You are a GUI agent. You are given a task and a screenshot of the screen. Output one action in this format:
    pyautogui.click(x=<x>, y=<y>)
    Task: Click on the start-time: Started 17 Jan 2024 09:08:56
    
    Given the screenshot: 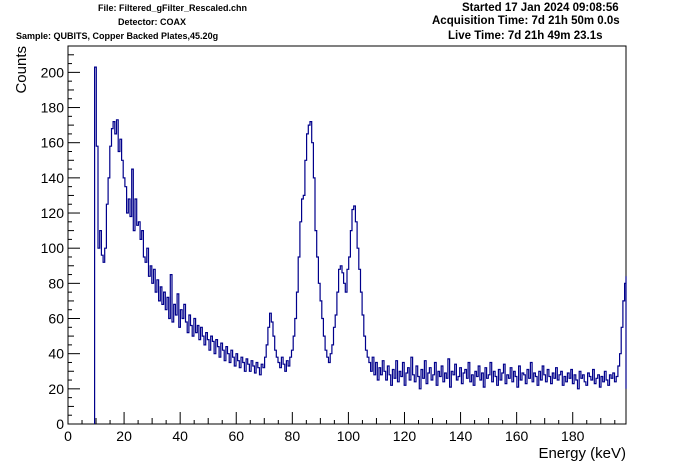 What is the action you would take?
    pyautogui.click(x=540, y=8)
    